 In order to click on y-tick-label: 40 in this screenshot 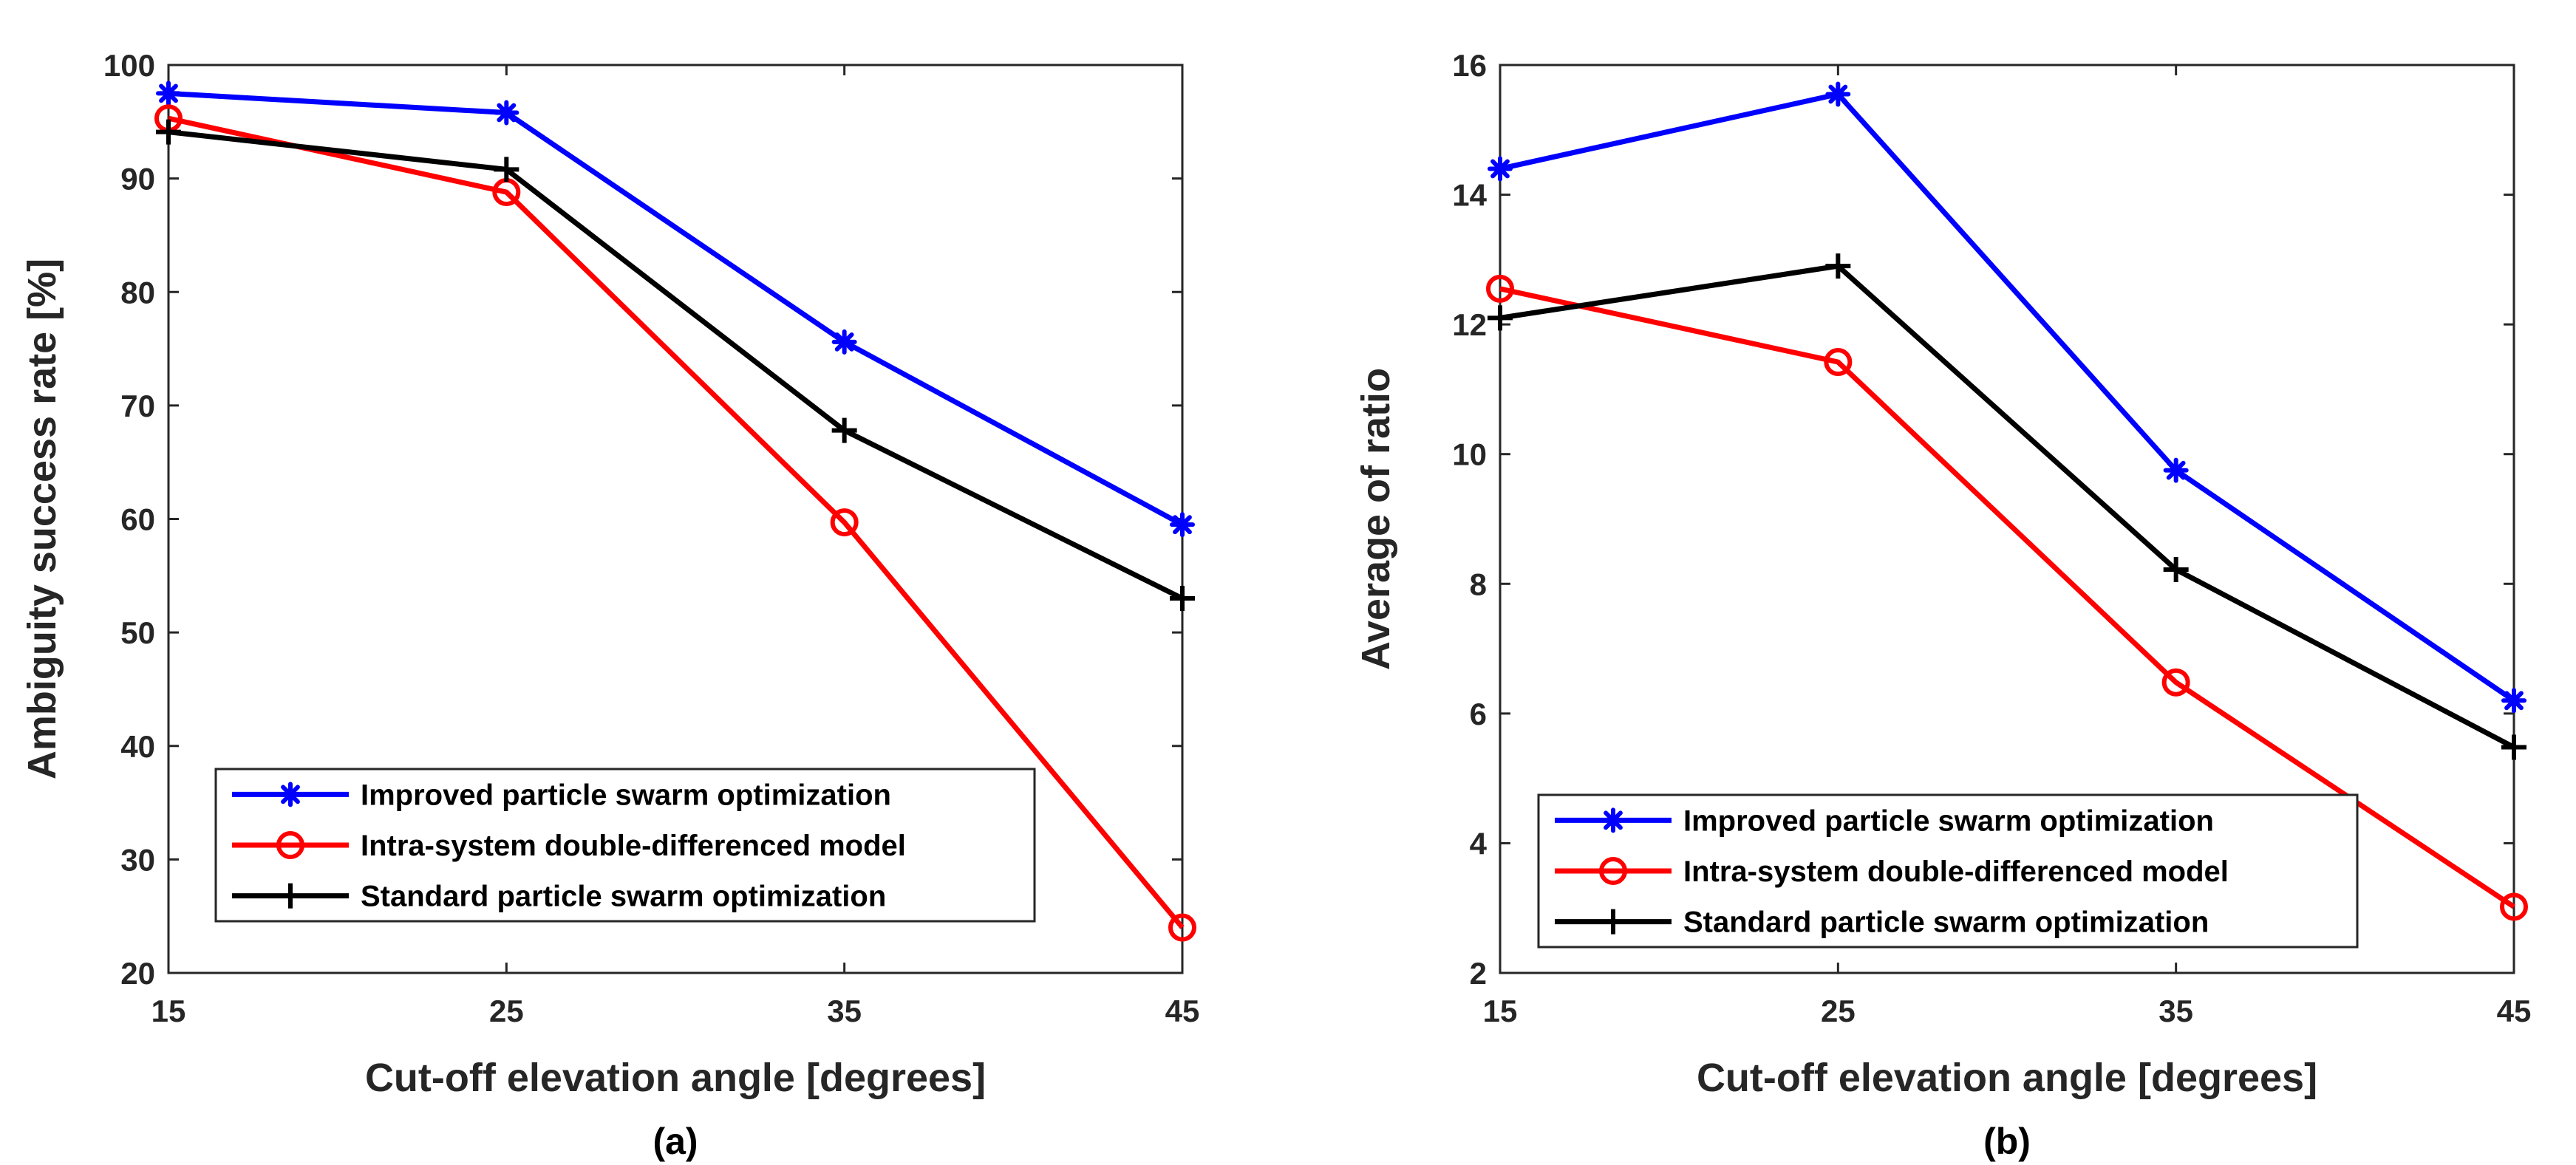, I will do `click(137, 746)`.